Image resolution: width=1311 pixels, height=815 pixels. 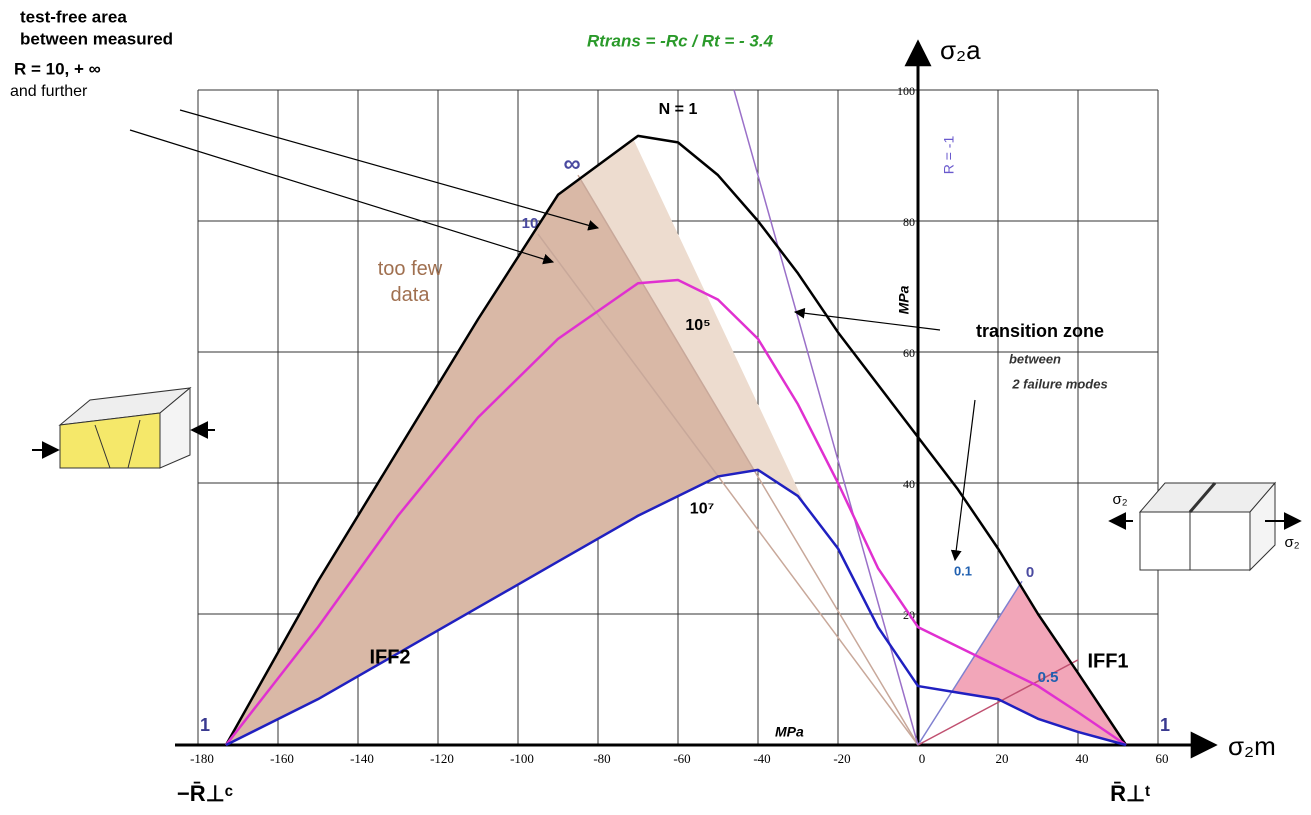 What do you see at coordinates (410, 282) in the screenshot?
I see `annotation: too few data` at bounding box center [410, 282].